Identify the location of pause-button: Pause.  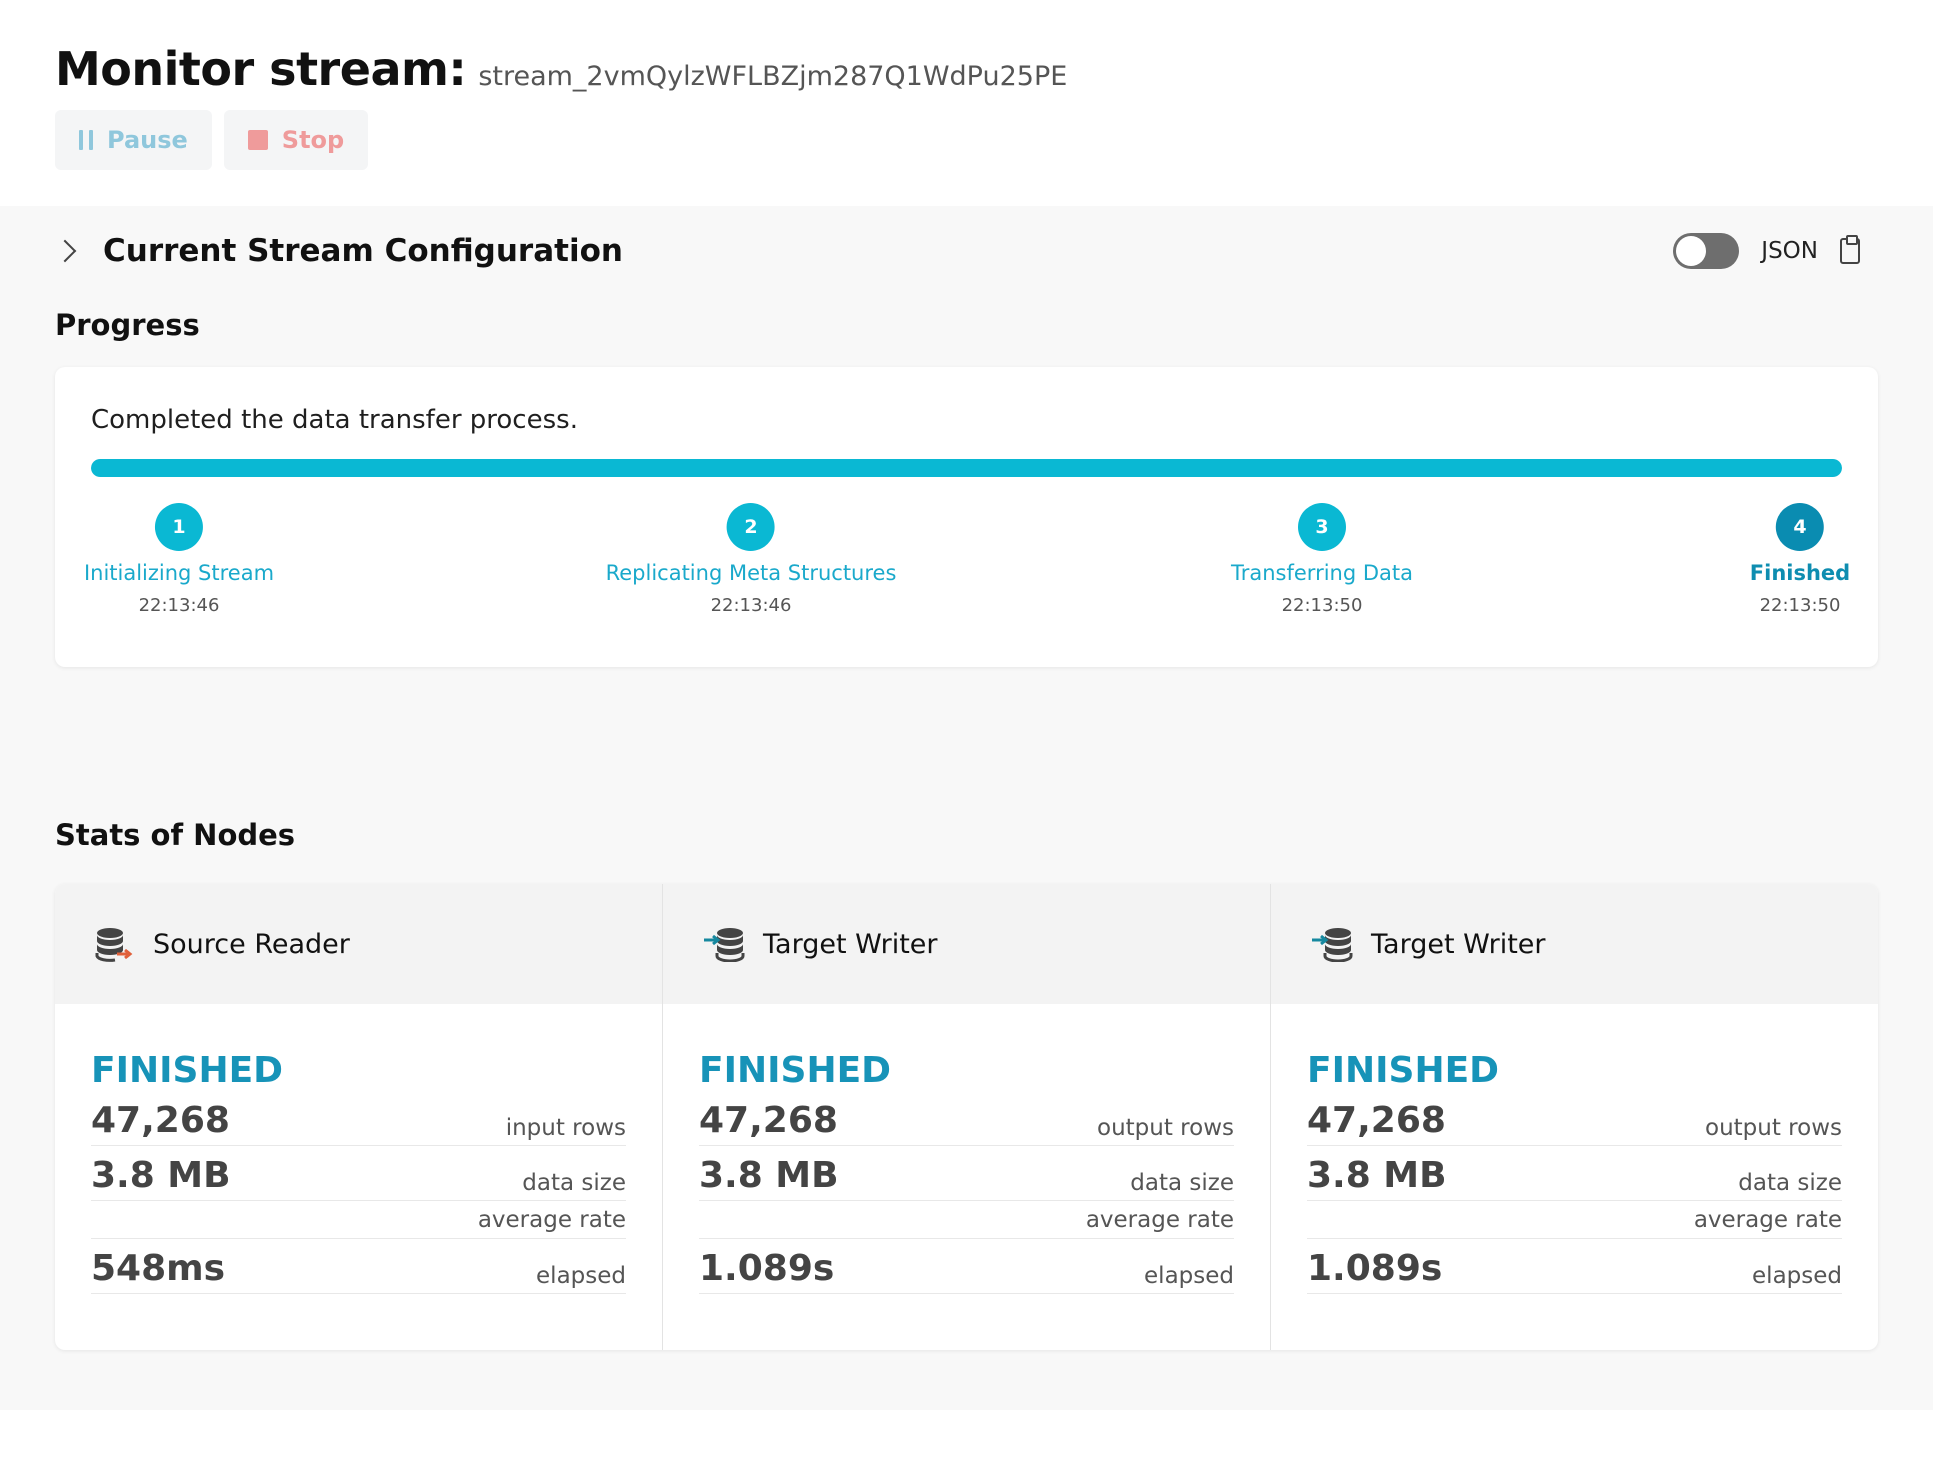
(133, 140).